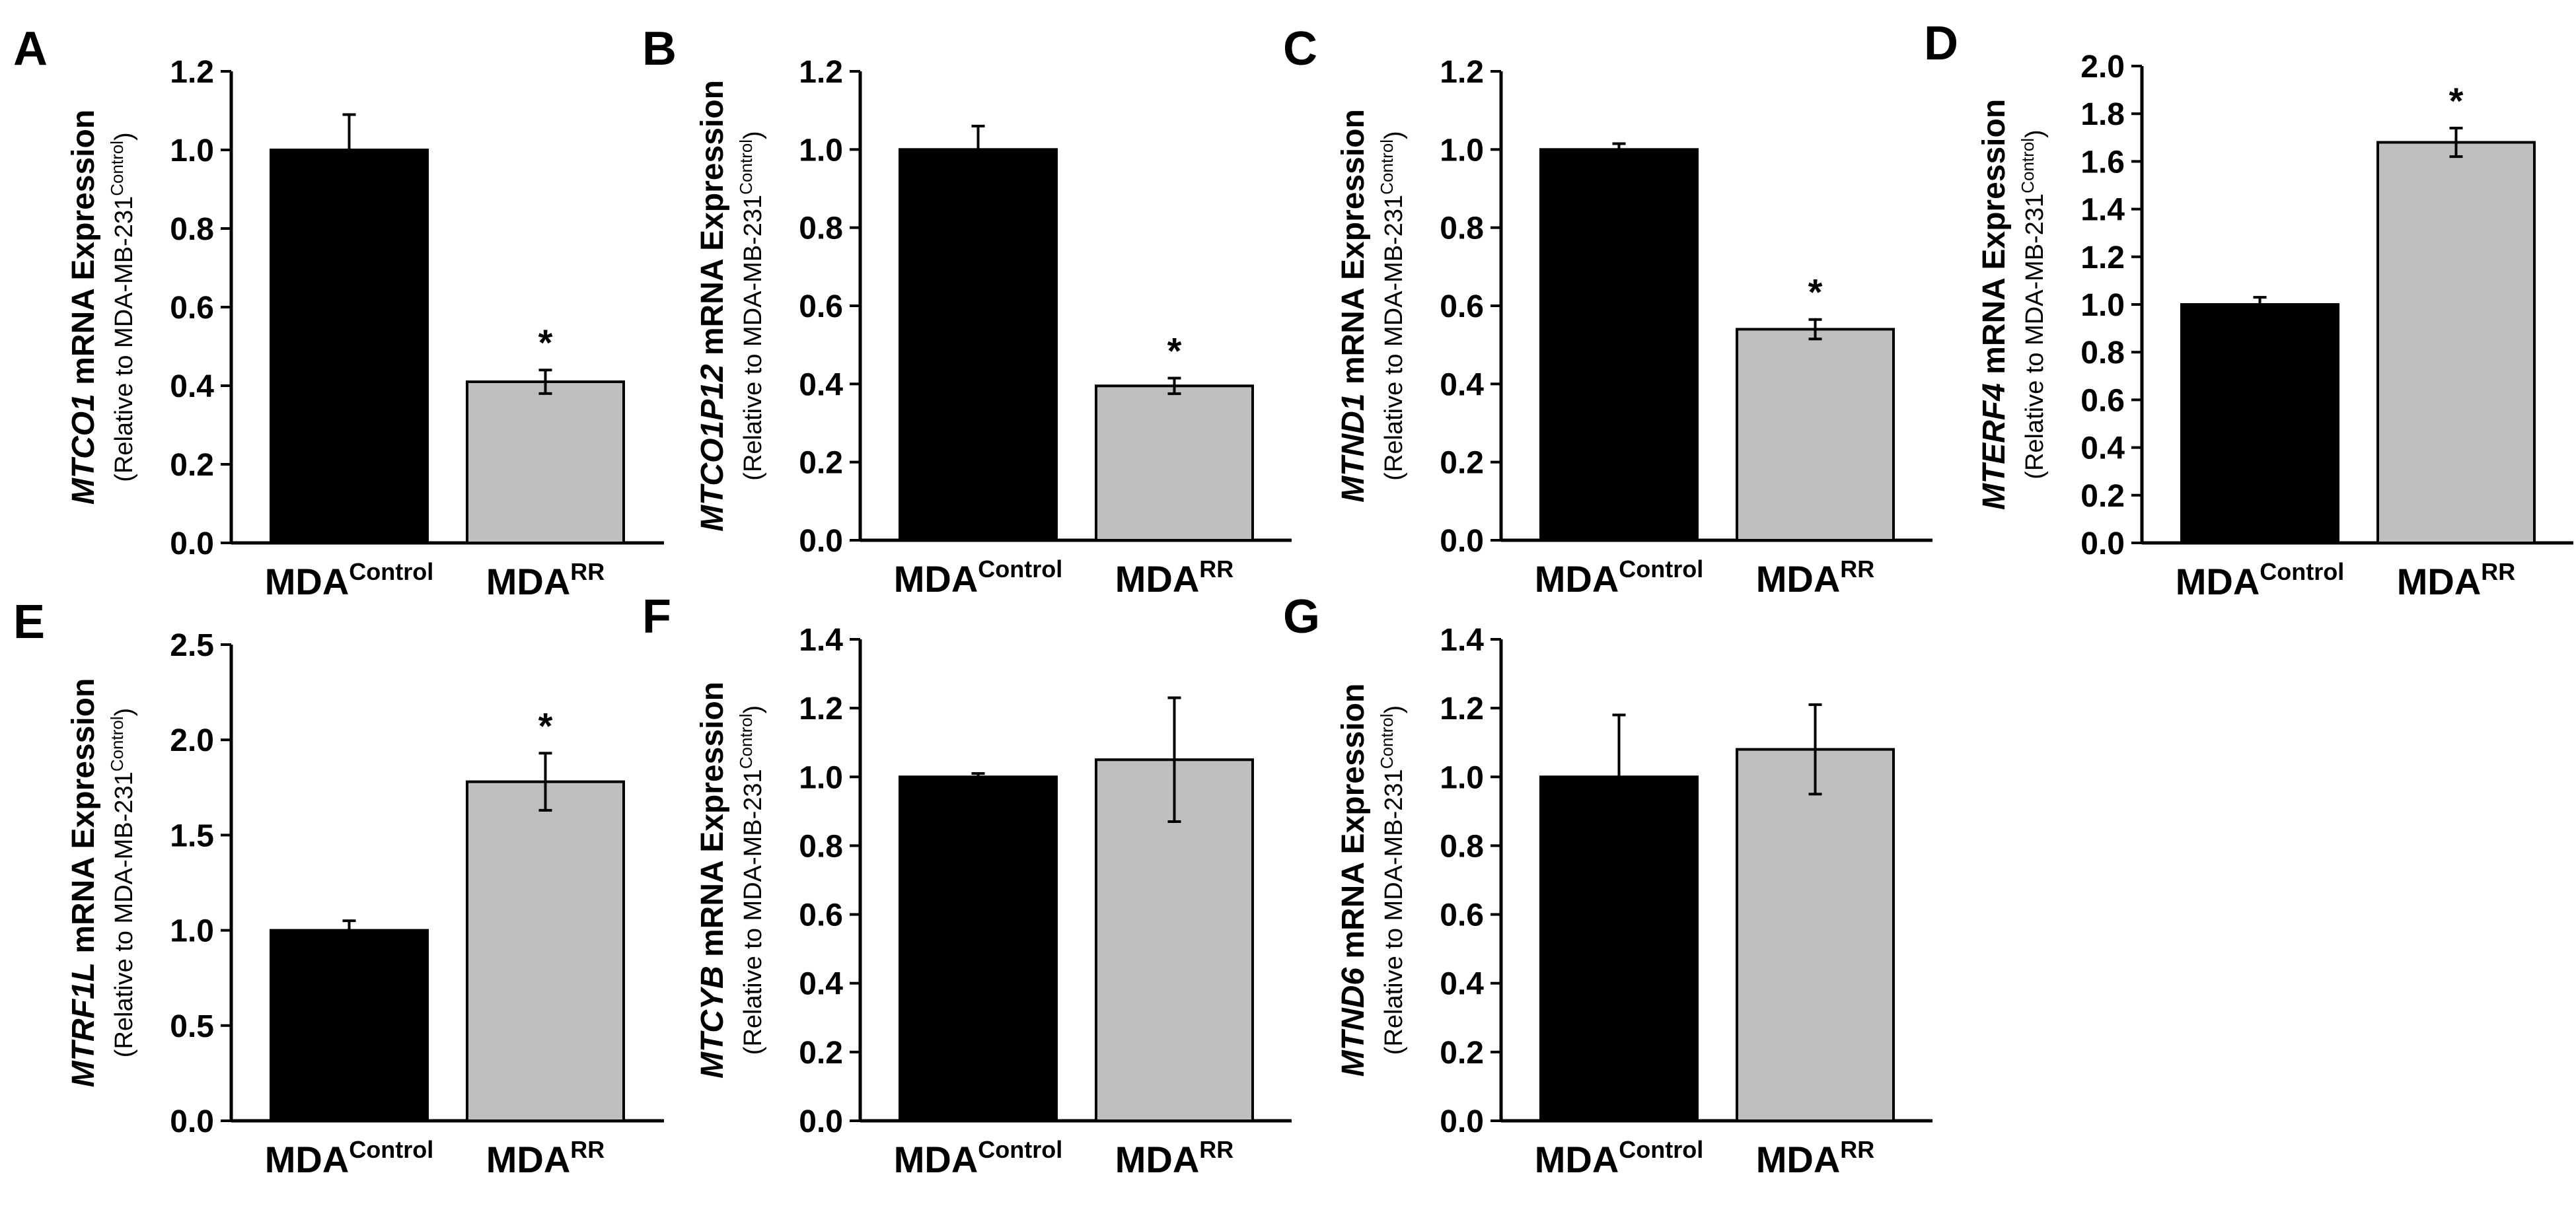 The width and height of the screenshot is (2576, 1206). What do you see at coordinates (1994, 304) in the screenshot?
I see `panel-d-y-axis-title: MTERF4 mRNA Expression` at bounding box center [1994, 304].